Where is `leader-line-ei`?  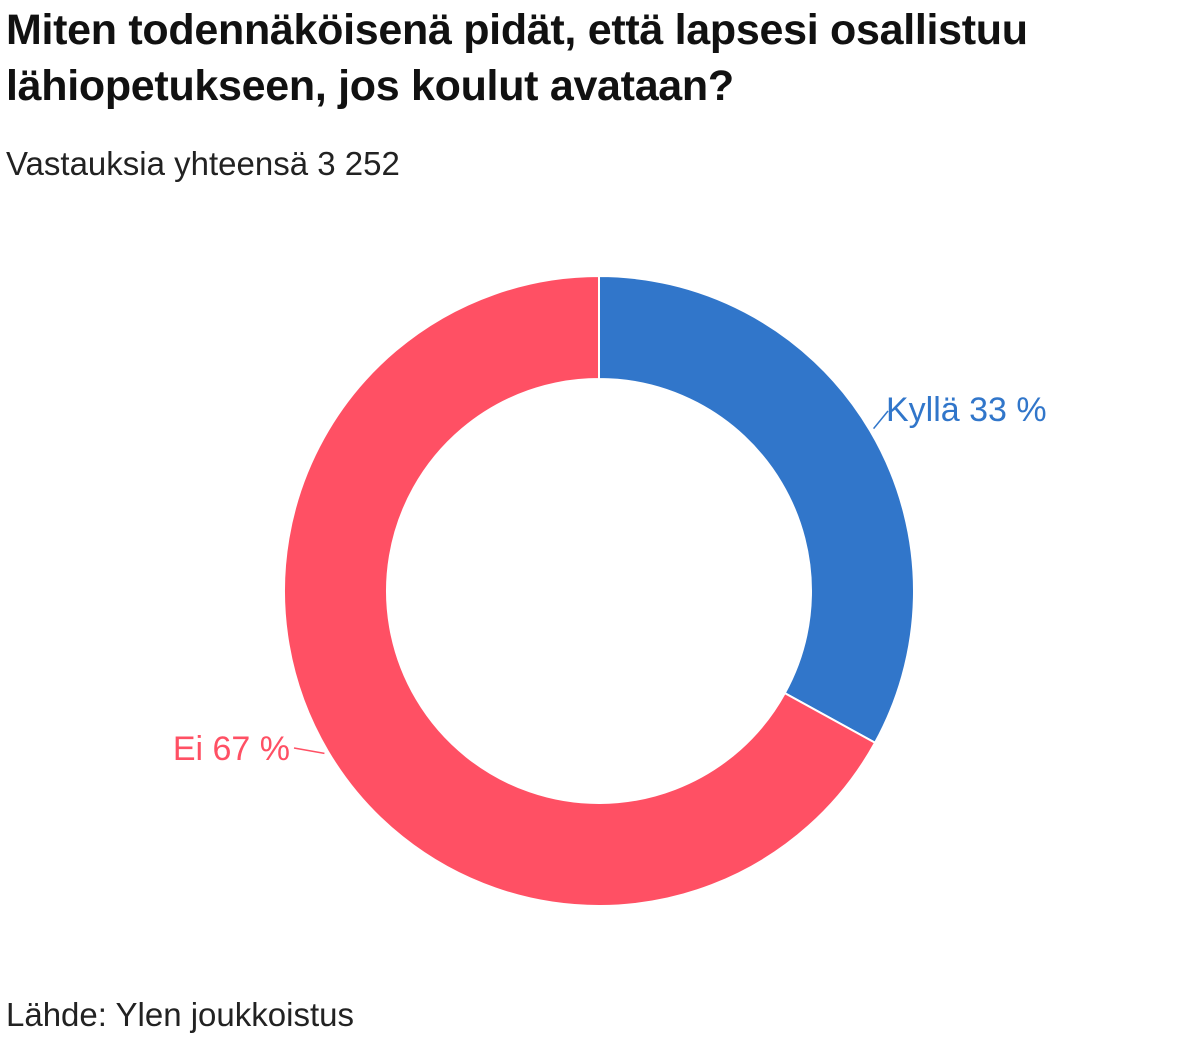 leader-line-ei is located at coordinates (309, 751).